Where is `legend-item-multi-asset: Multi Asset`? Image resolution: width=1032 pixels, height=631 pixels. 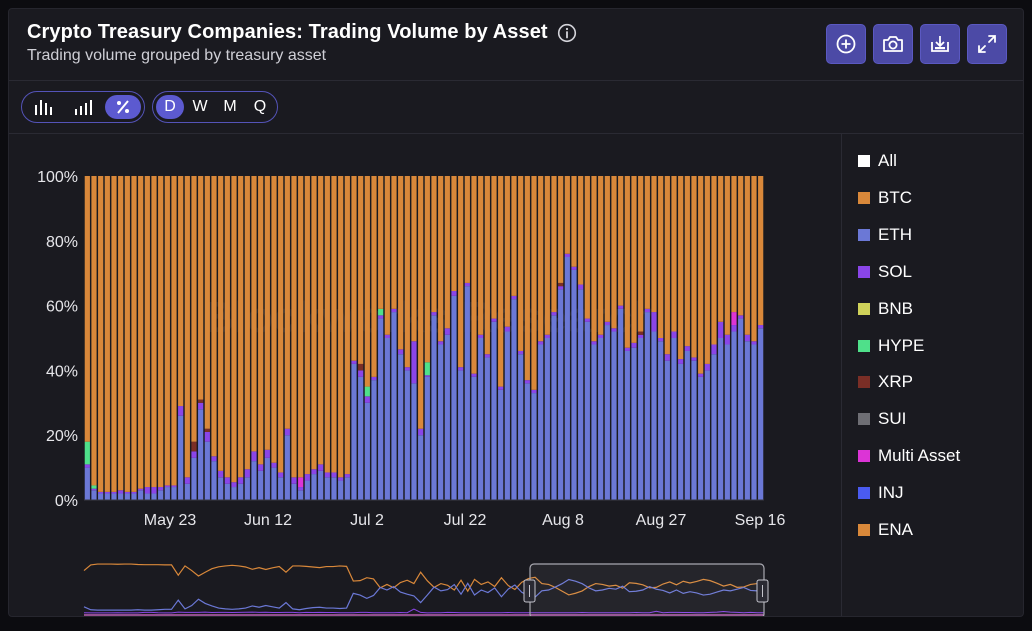 legend-item-multi-asset: Multi Asset is located at coordinates (909, 456).